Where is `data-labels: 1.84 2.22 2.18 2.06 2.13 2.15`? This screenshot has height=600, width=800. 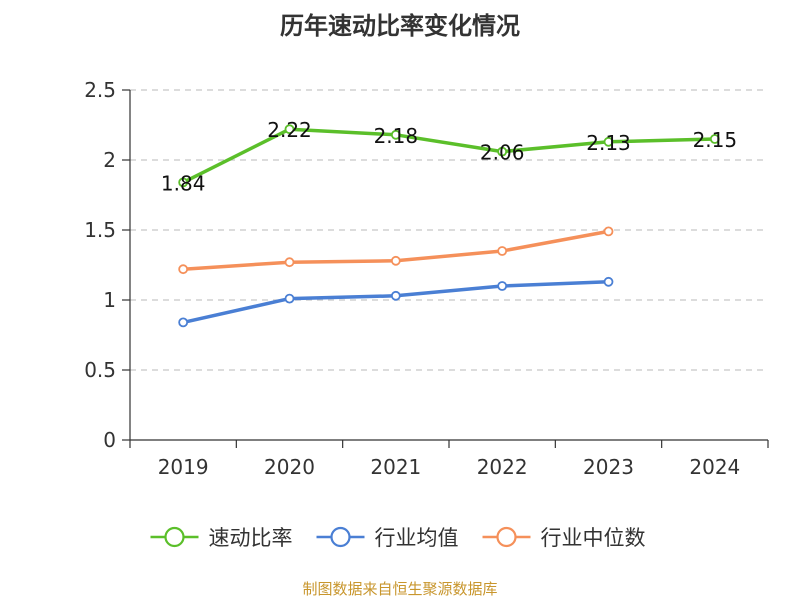
data-labels: 1.84 2.22 2.18 2.06 2.13 2.15 is located at coordinates (449, 156).